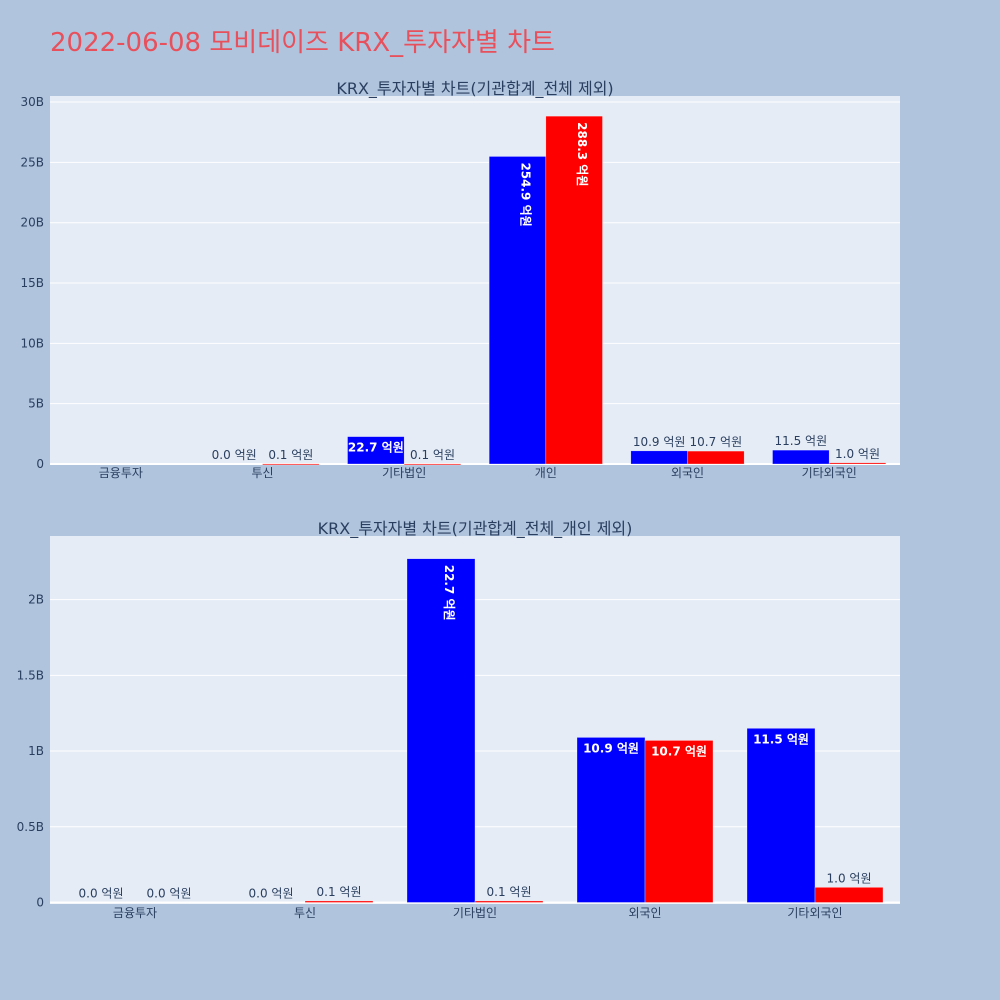 Image resolution: width=1000 pixels, height=1000 pixels. I want to click on y-tick-label: 10B, so click(32, 343).